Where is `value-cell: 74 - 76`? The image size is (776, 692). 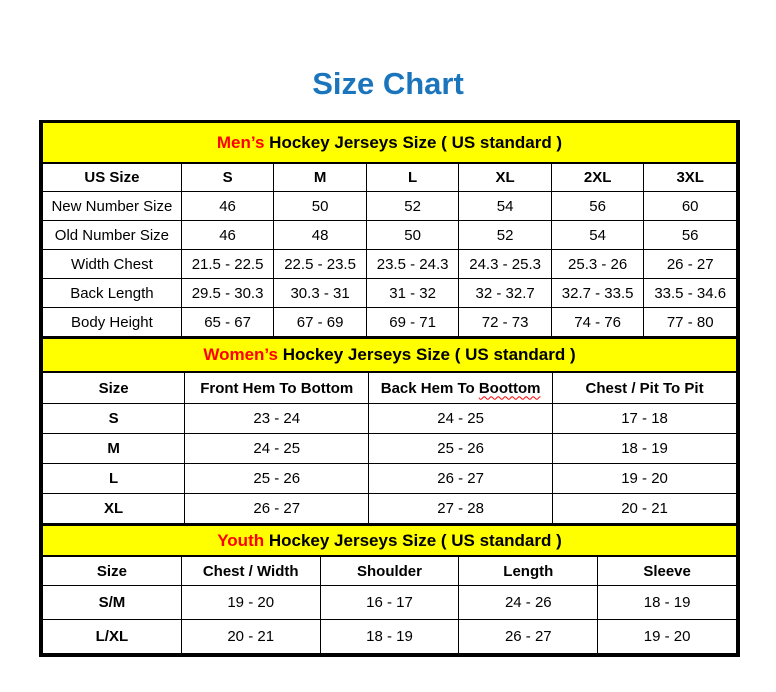
value-cell: 74 - 76 is located at coordinates (597, 322).